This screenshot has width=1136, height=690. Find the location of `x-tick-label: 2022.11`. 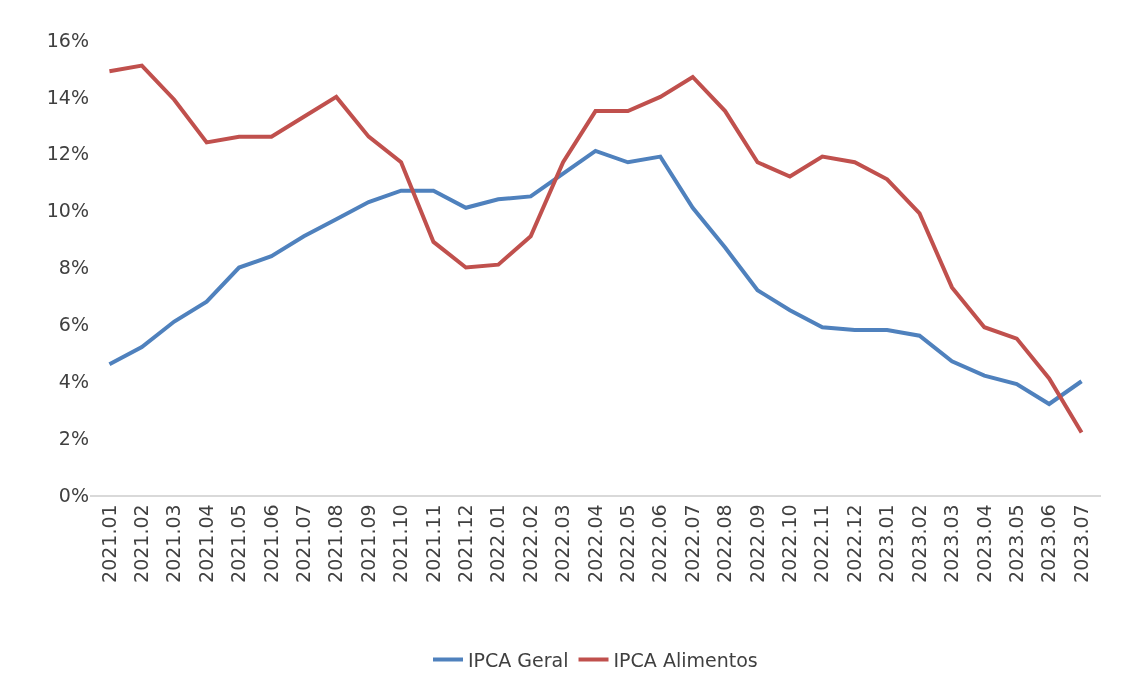

x-tick-label: 2022.11 is located at coordinates (821, 543).